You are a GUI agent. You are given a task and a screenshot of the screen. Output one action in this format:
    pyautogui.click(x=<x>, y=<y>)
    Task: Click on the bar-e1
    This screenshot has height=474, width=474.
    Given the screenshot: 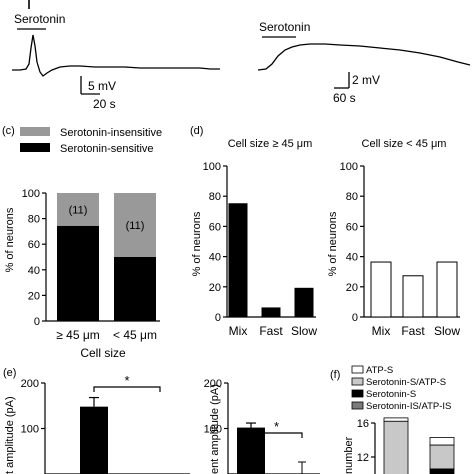 What is the action you would take?
    pyautogui.click(x=94, y=440)
    